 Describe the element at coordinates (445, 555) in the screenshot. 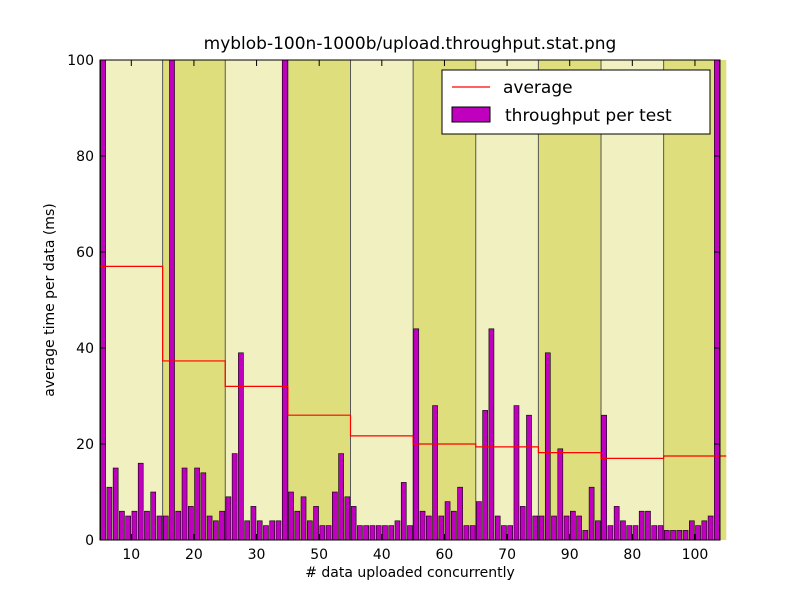

I see `x-tick-label: 60` at that location.